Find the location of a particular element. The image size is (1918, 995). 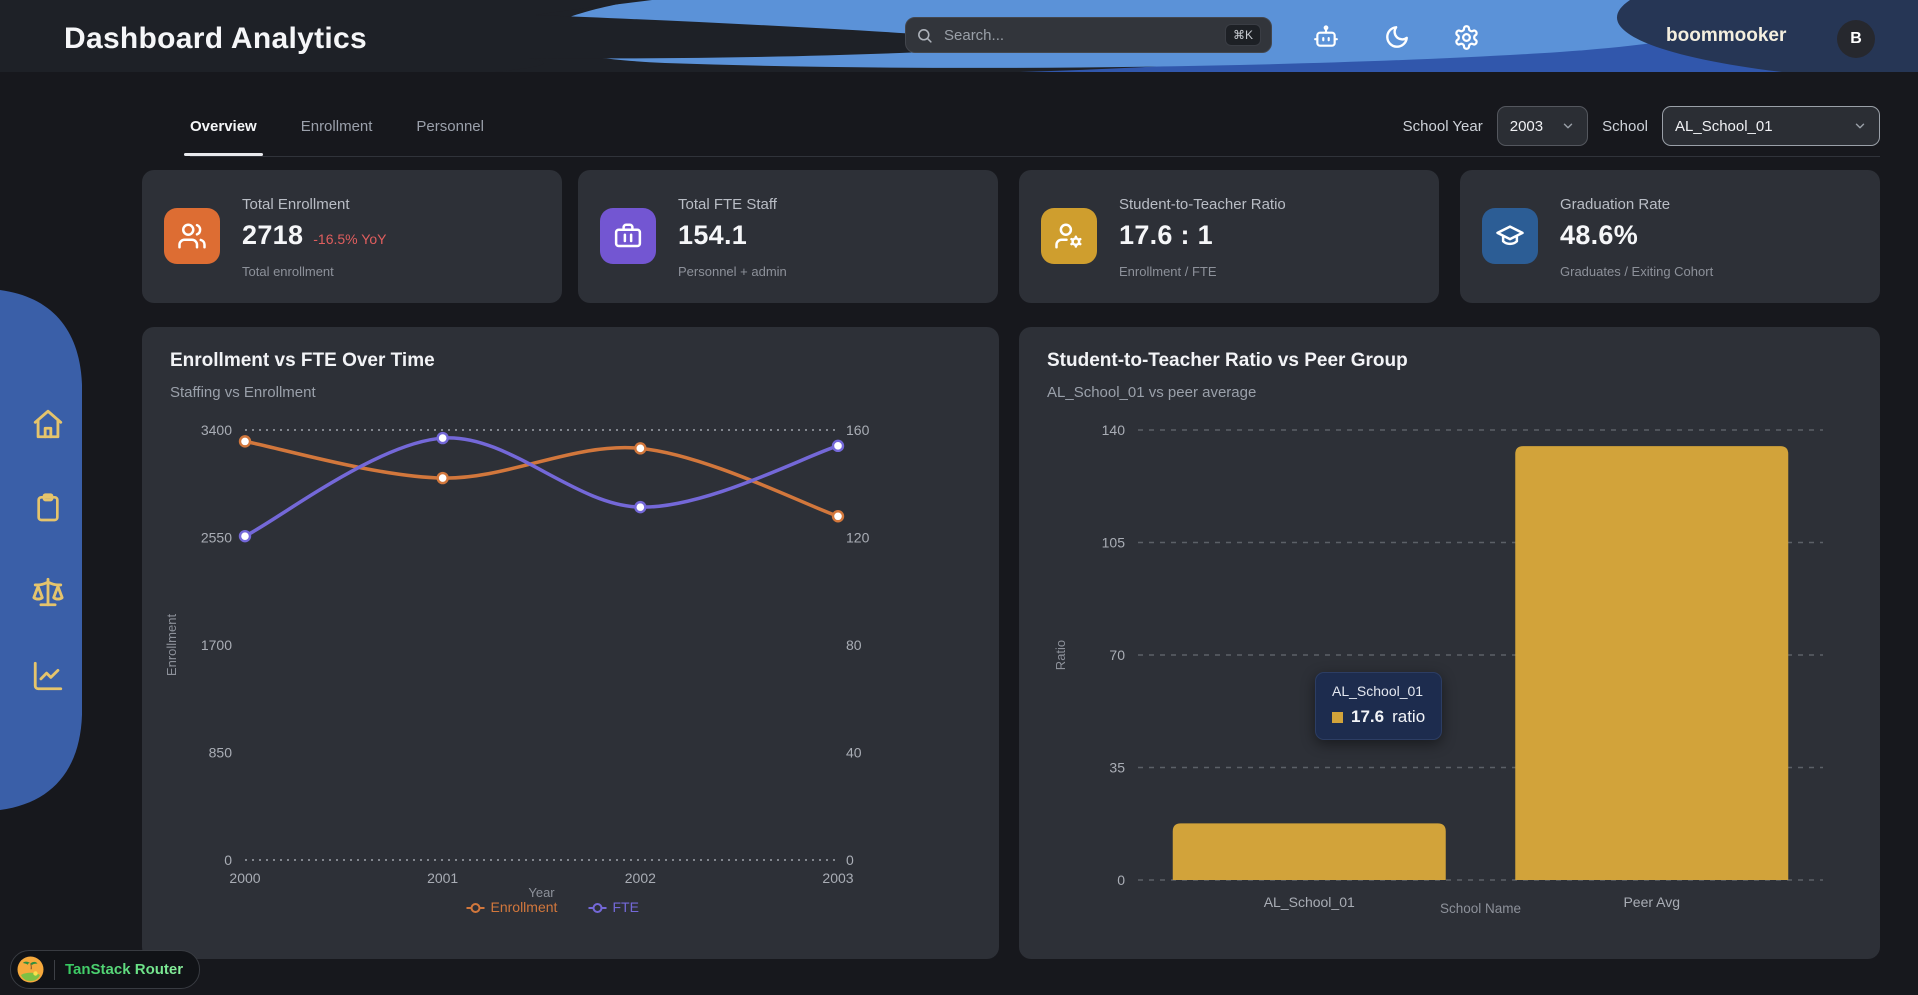

svg-text: 105 is located at coordinates (1114, 543).